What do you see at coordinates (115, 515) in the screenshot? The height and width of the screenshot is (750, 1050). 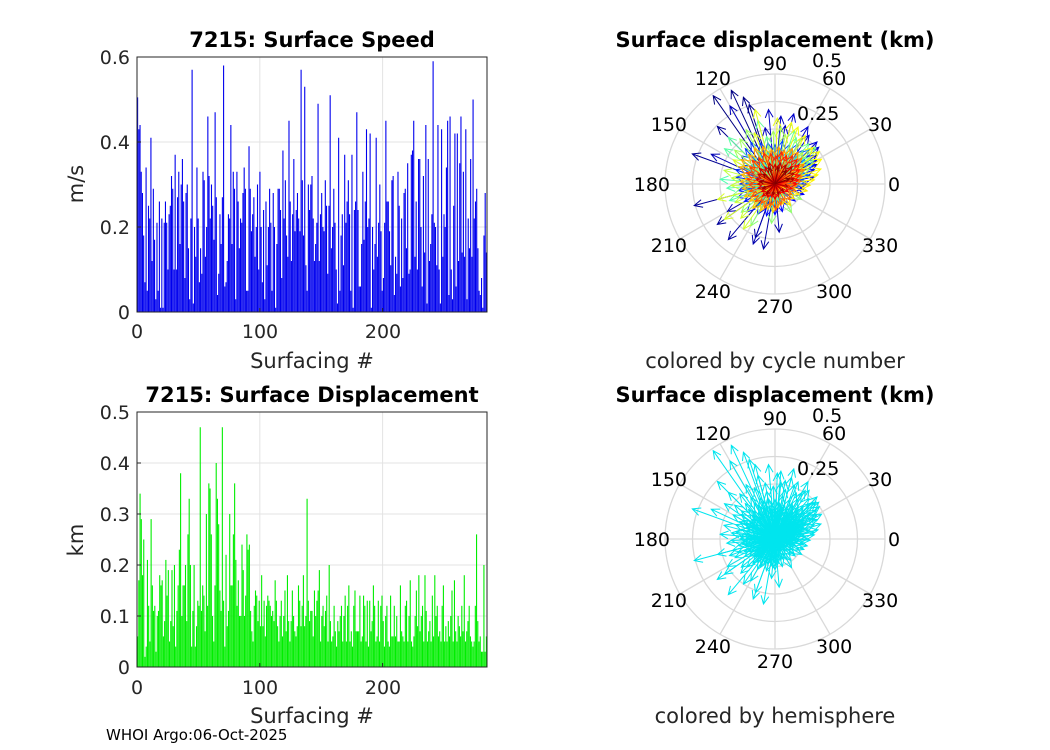 I see `displacement-ytick-label: 0.3` at bounding box center [115, 515].